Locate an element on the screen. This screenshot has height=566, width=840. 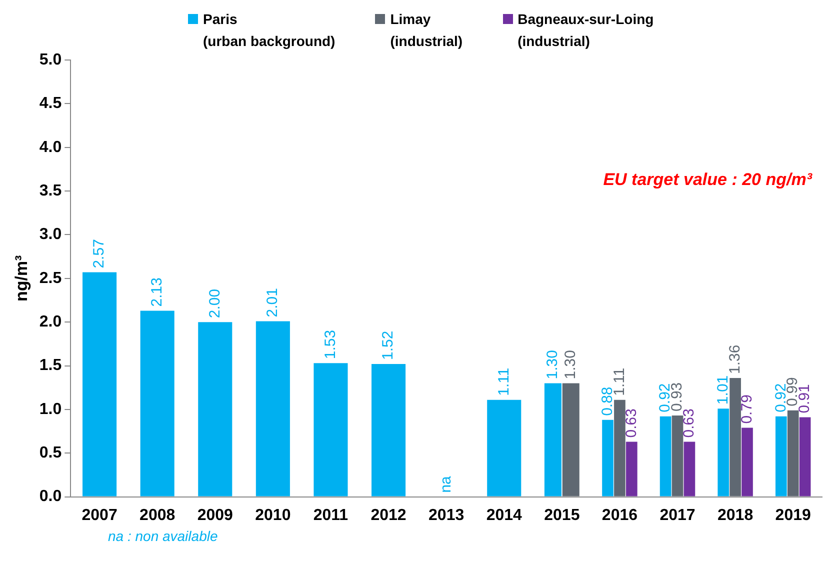
x-tick-label: 2014 is located at coordinates (504, 515).